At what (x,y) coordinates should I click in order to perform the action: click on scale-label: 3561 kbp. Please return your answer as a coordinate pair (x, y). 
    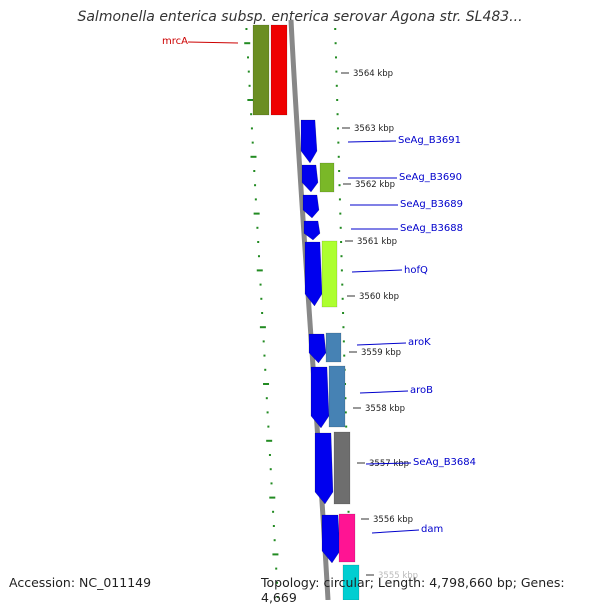
    Looking at the image, I should click on (377, 242).